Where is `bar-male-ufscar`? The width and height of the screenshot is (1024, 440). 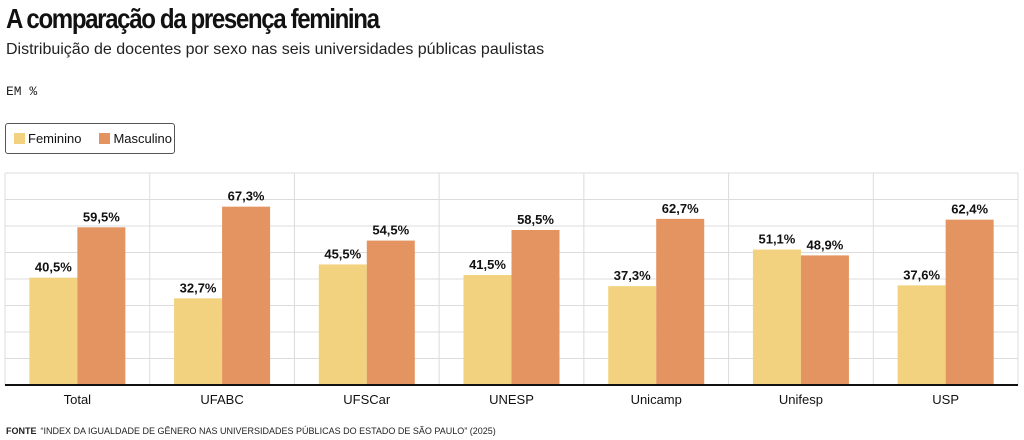
bar-male-ufscar is located at coordinates (390, 312).